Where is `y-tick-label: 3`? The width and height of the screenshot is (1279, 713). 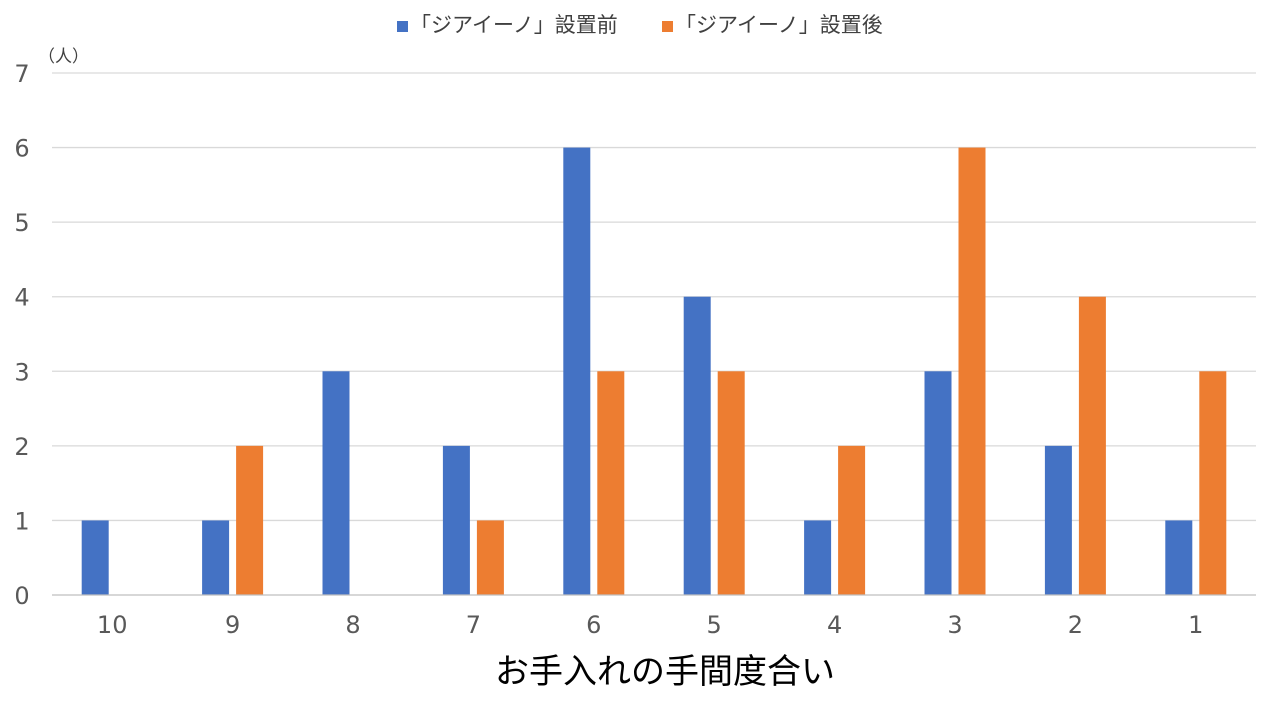 y-tick-label: 3 is located at coordinates (21, 372).